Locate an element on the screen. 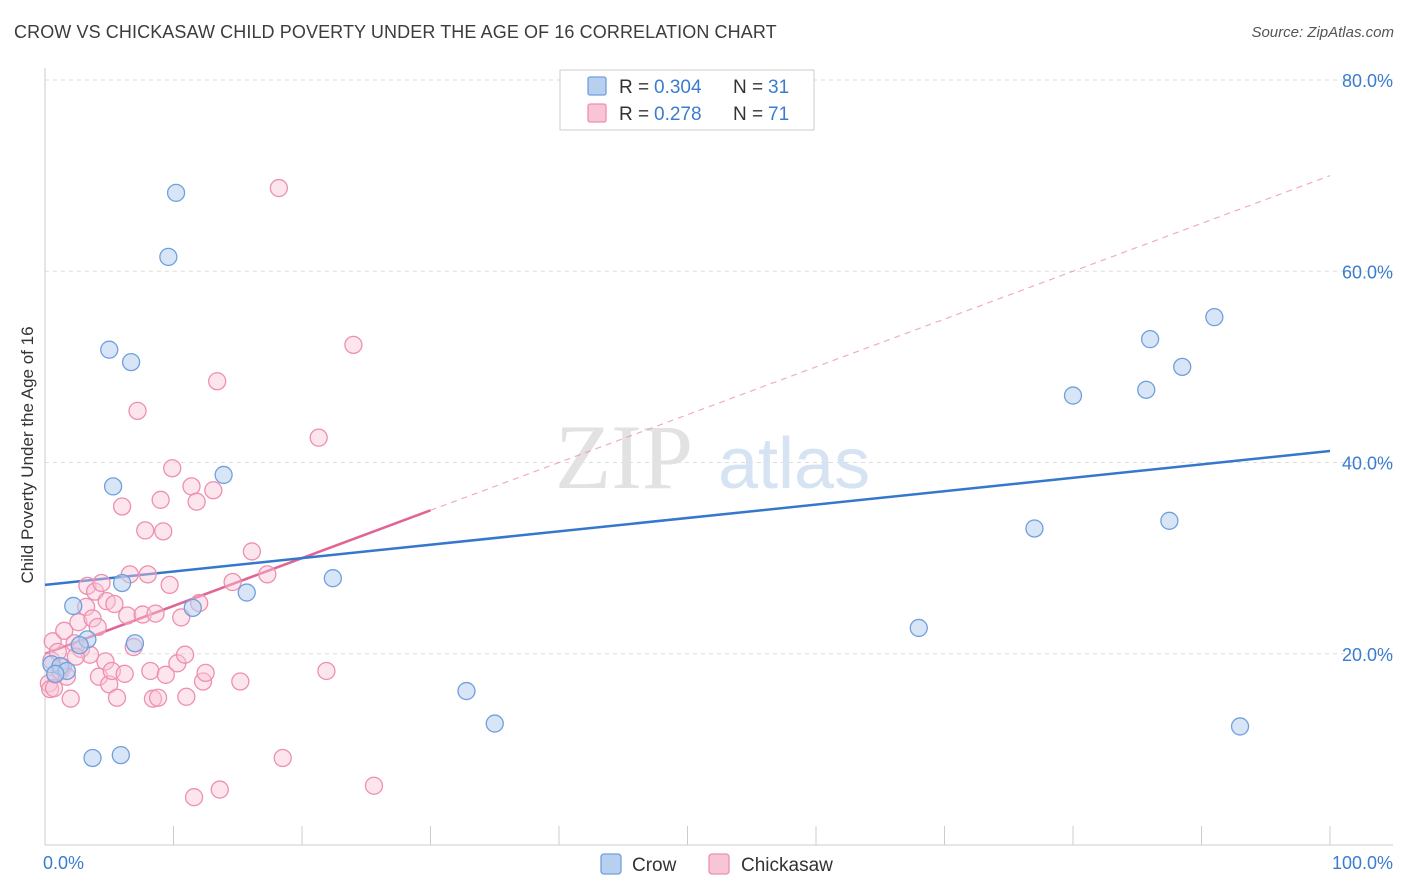  chickasaw-n-label: N = is located at coordinates (748, 114).